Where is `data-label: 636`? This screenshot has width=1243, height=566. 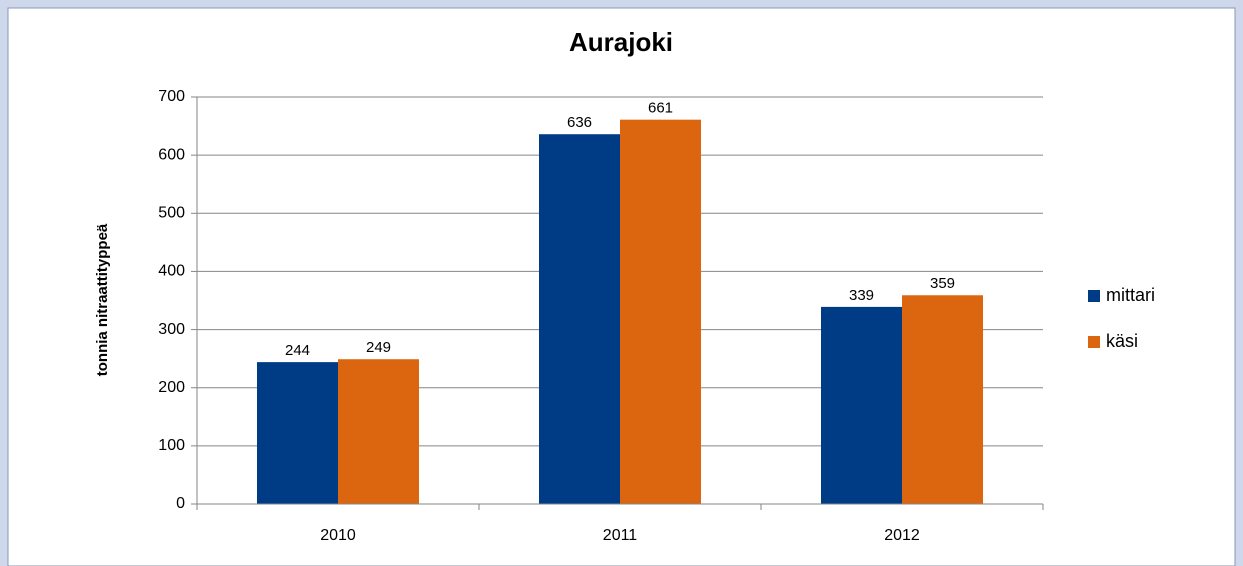 data-label: 636 is located at coordinates (579, 122).